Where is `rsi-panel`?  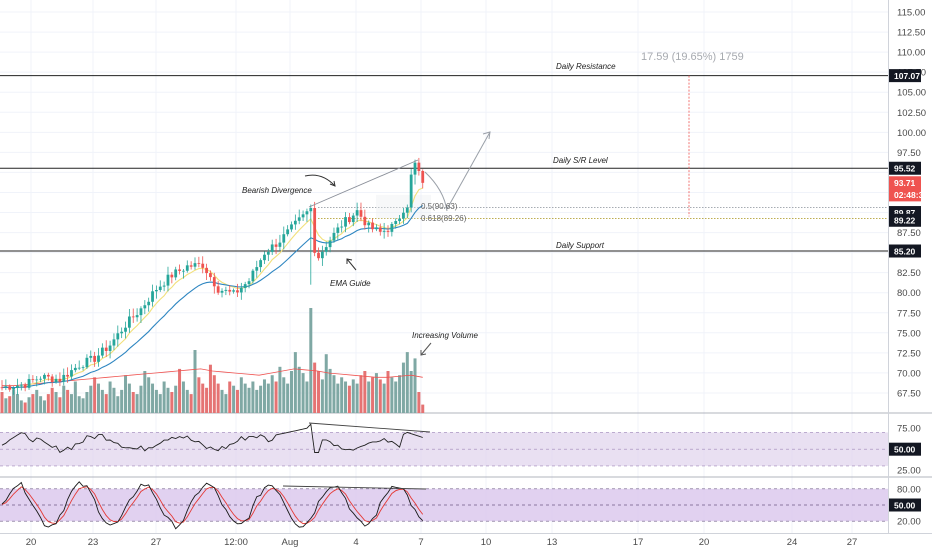 rsi-panel is located at coordinates (444, 445).